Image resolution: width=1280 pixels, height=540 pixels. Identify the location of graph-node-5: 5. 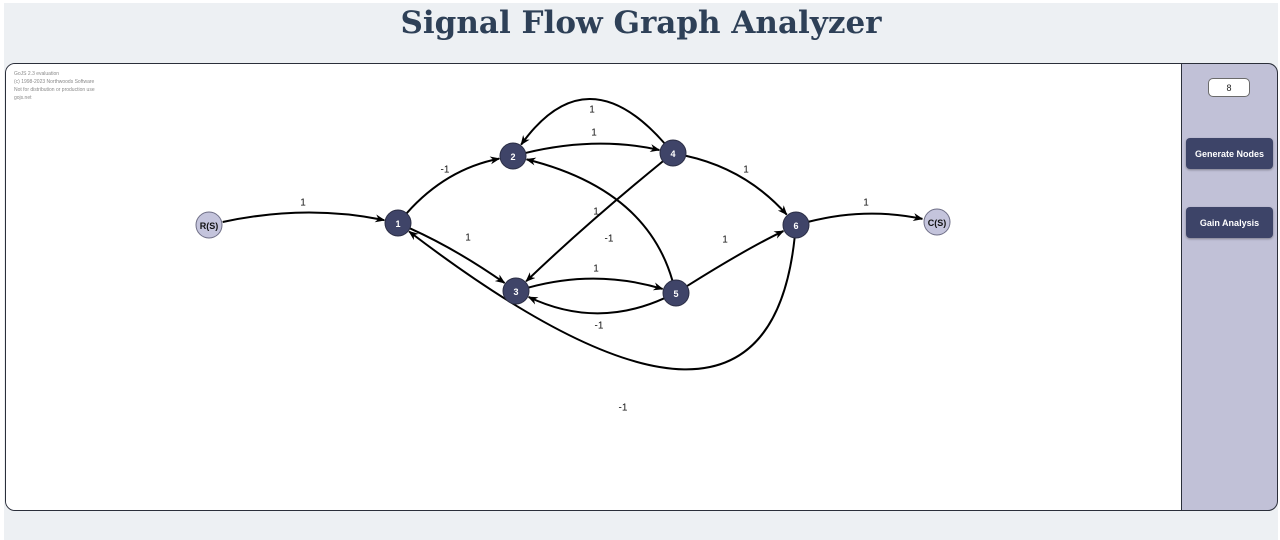
(676, 293).